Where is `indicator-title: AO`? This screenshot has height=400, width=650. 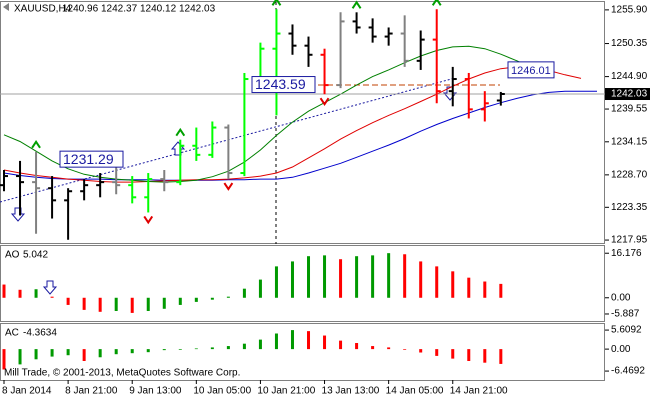
indicator-title: AO is located at coordinates (12, 255).